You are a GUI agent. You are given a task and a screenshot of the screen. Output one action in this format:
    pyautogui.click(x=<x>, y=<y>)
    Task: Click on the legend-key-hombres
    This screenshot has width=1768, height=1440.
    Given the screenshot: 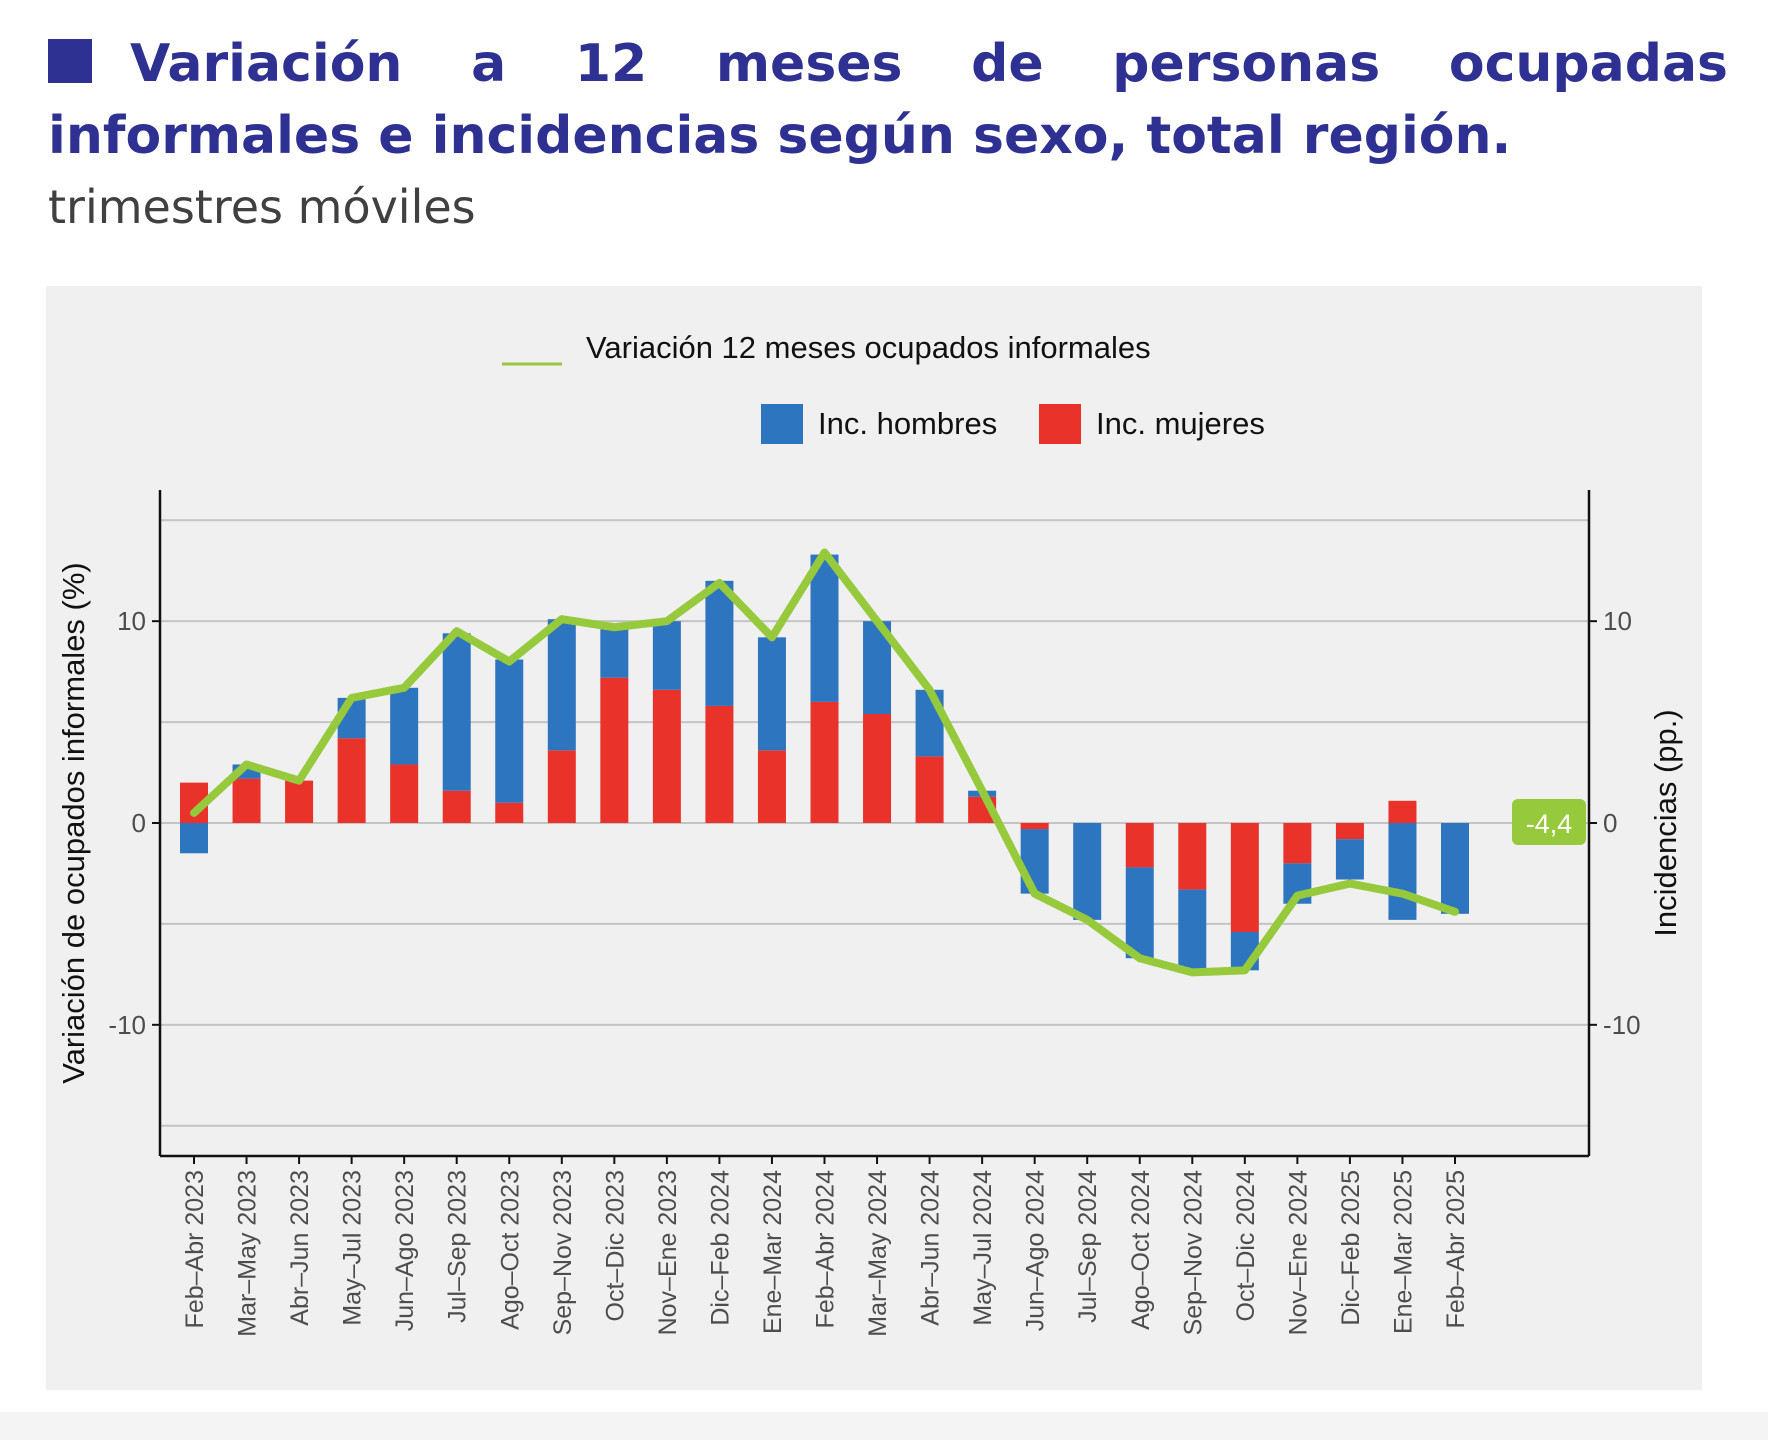 What is the action you would take?
    pyautogui.click(x=782, y=424)
    